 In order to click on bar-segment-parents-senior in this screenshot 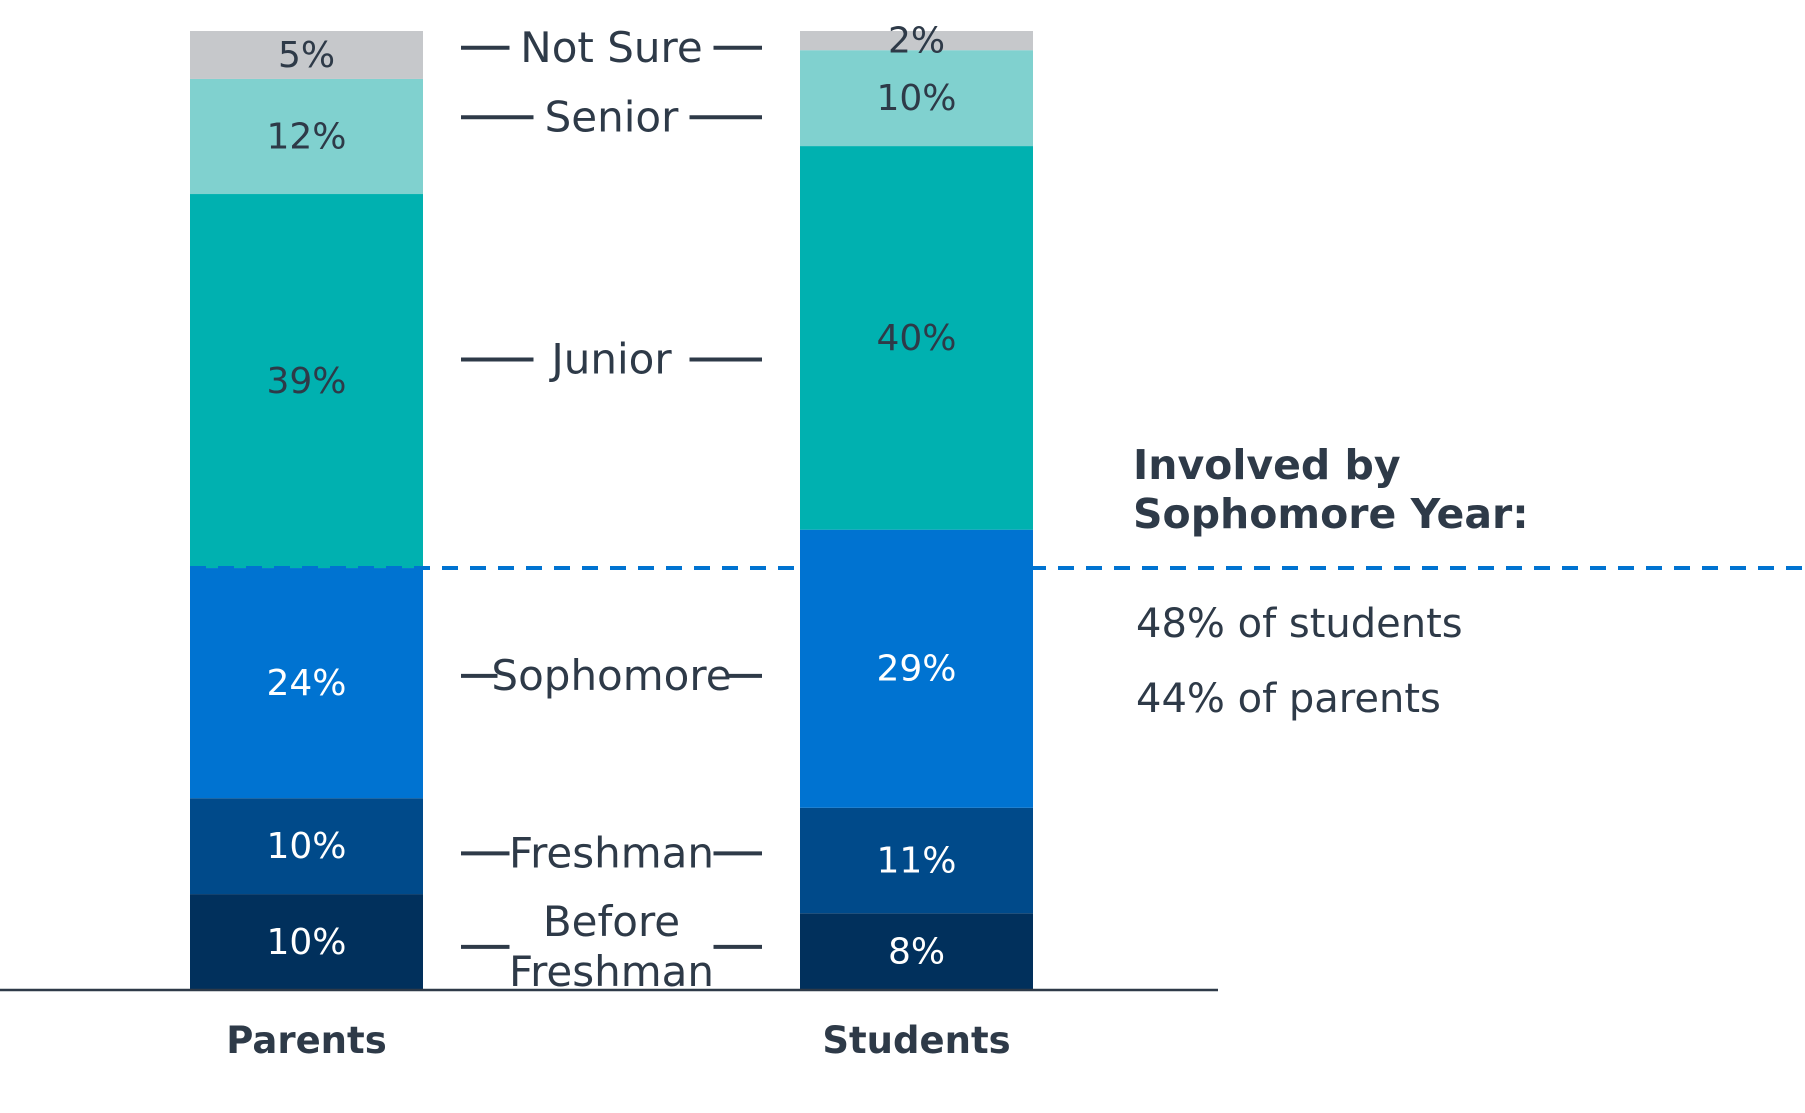, I will do `click(306, 136)`.